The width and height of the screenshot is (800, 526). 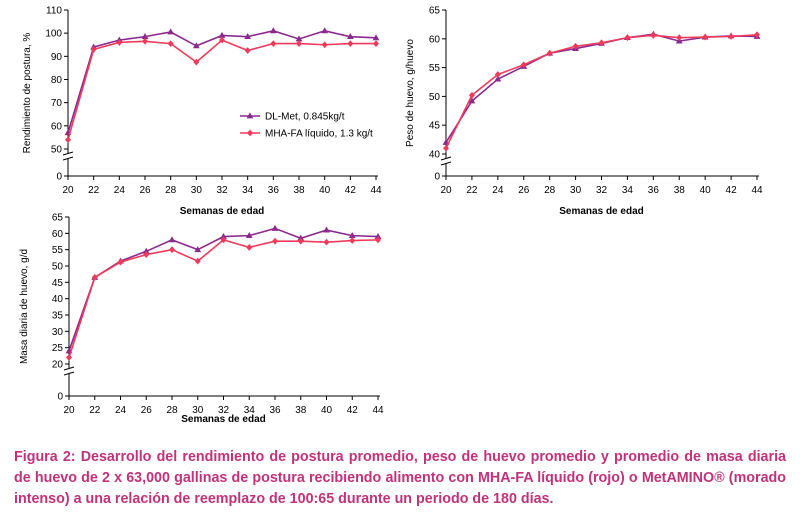 I want to click on y-tick-label: 70, so click(x=57, y=103).